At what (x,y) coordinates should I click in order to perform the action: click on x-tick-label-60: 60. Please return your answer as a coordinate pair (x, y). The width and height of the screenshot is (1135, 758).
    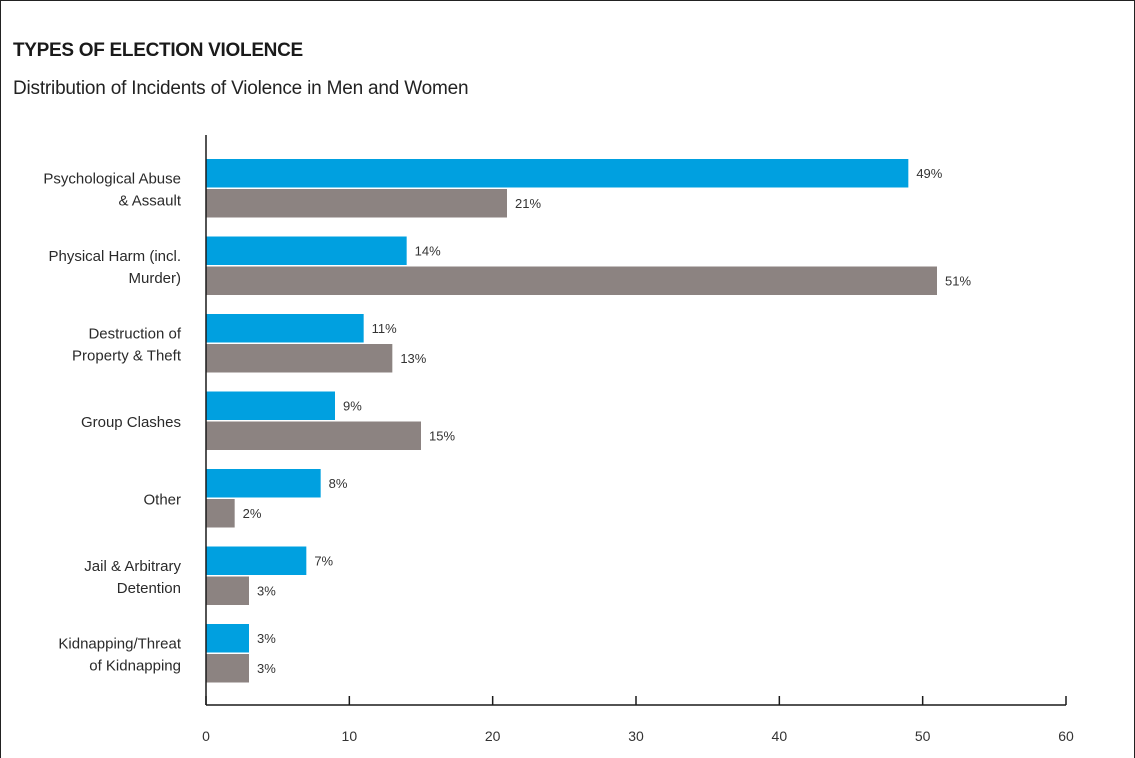
    Looking at the image, I should click on (1066, 736).